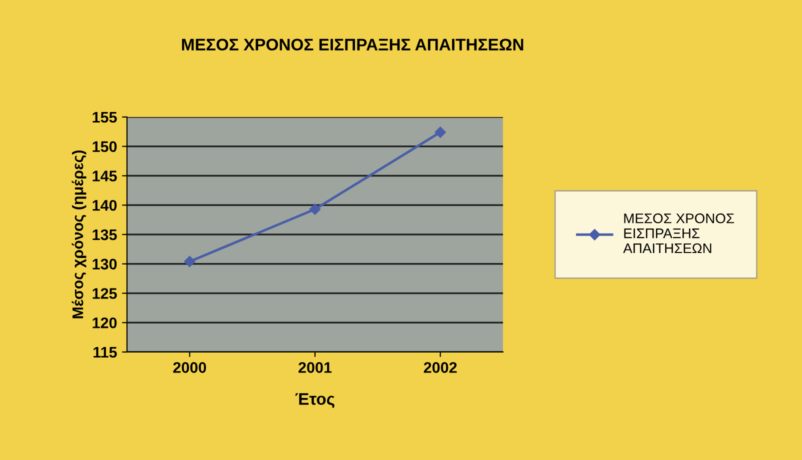  I want to click on y-tick-label: 120, so click(104, 322).